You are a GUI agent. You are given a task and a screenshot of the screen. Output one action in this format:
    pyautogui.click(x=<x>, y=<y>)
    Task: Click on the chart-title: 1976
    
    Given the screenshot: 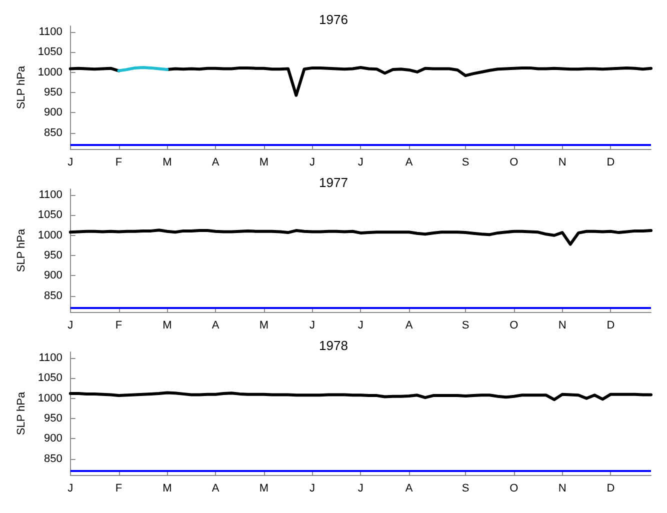 What is the action you would take?
    pyautogui.click(x=333, y=19)
    